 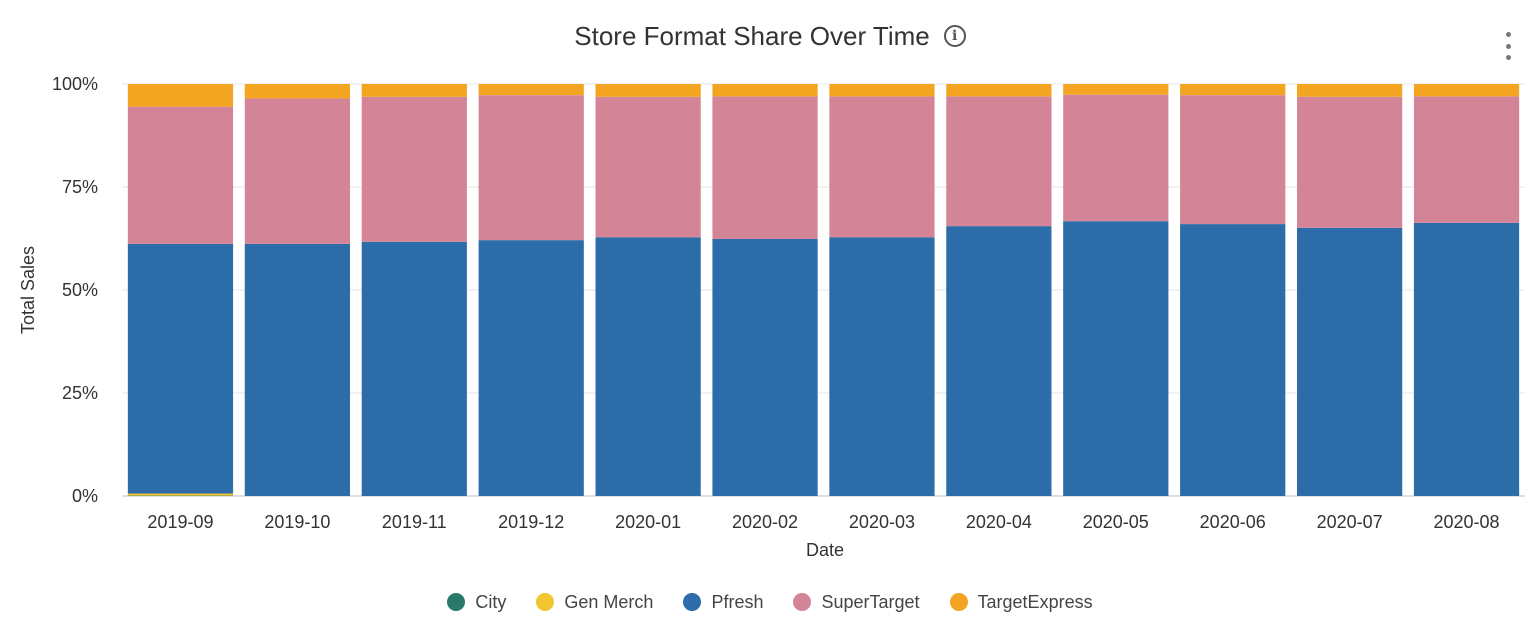 I want to click on y-tick-label: 0%, so click(x=85, y=496).